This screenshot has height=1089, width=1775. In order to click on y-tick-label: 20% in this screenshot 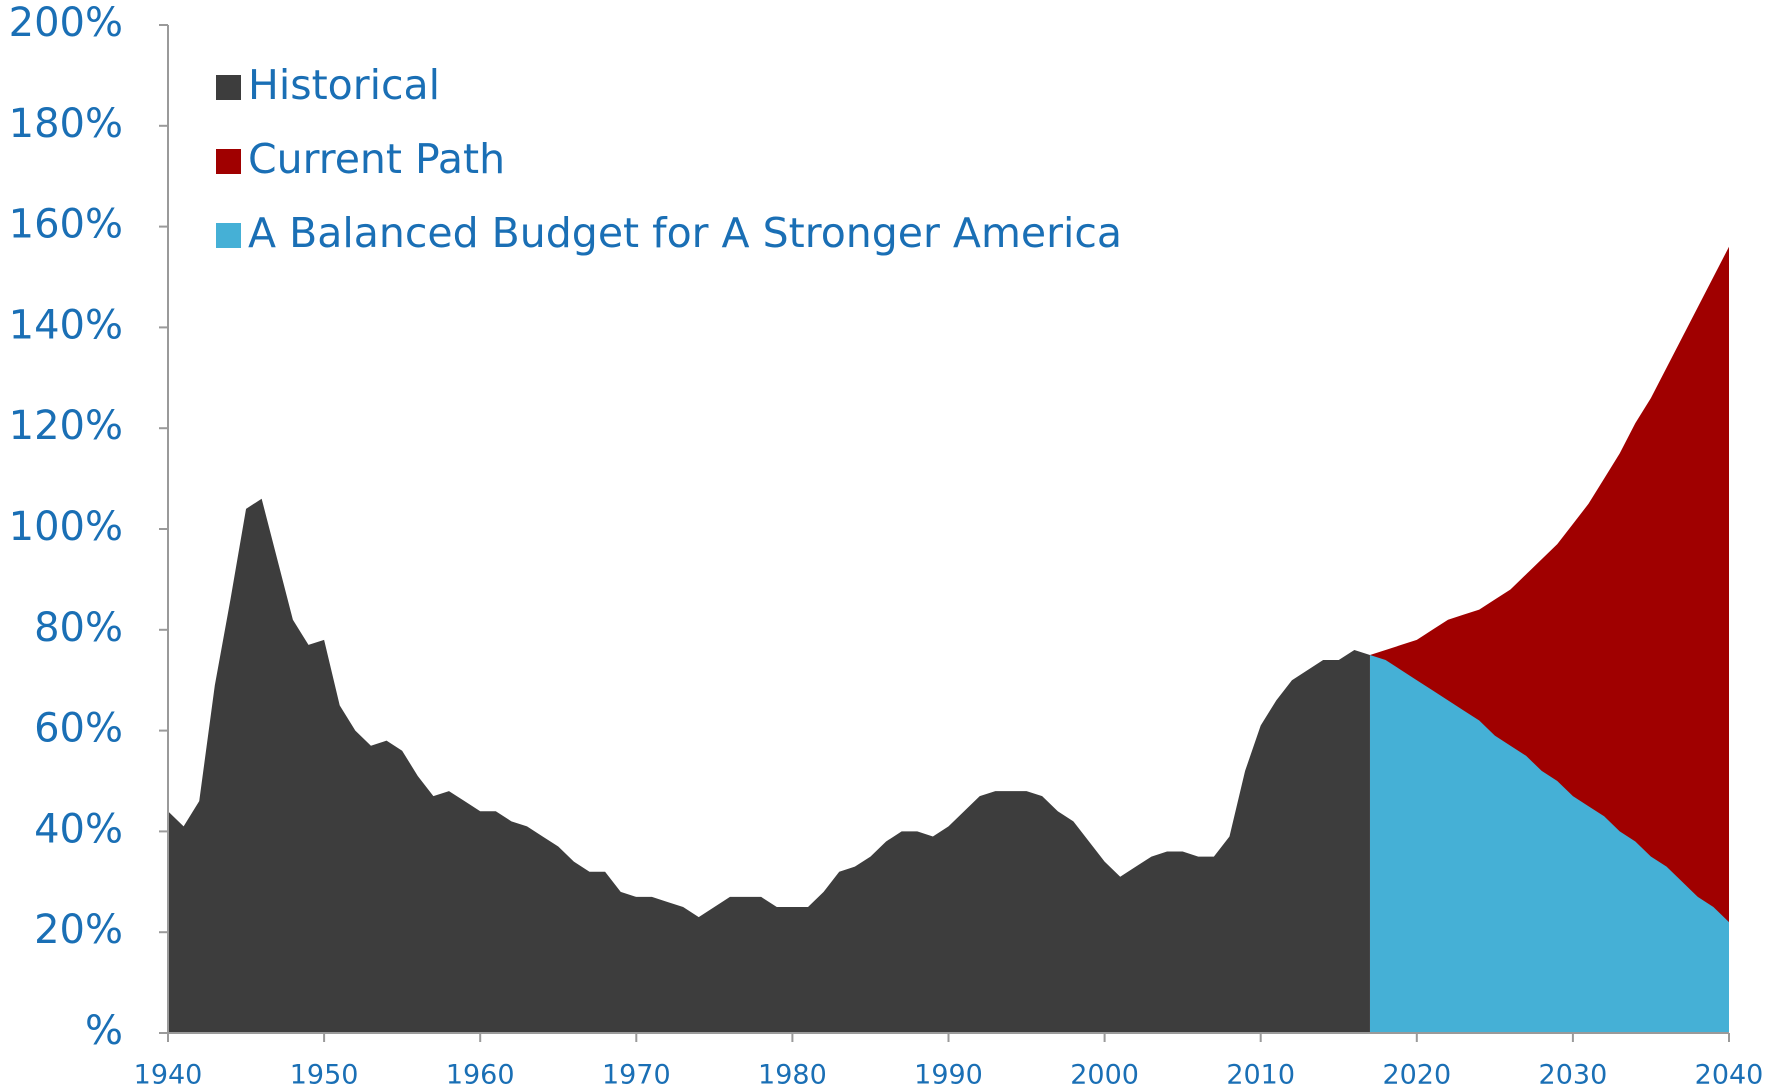, I will do `click(78, 930)`.